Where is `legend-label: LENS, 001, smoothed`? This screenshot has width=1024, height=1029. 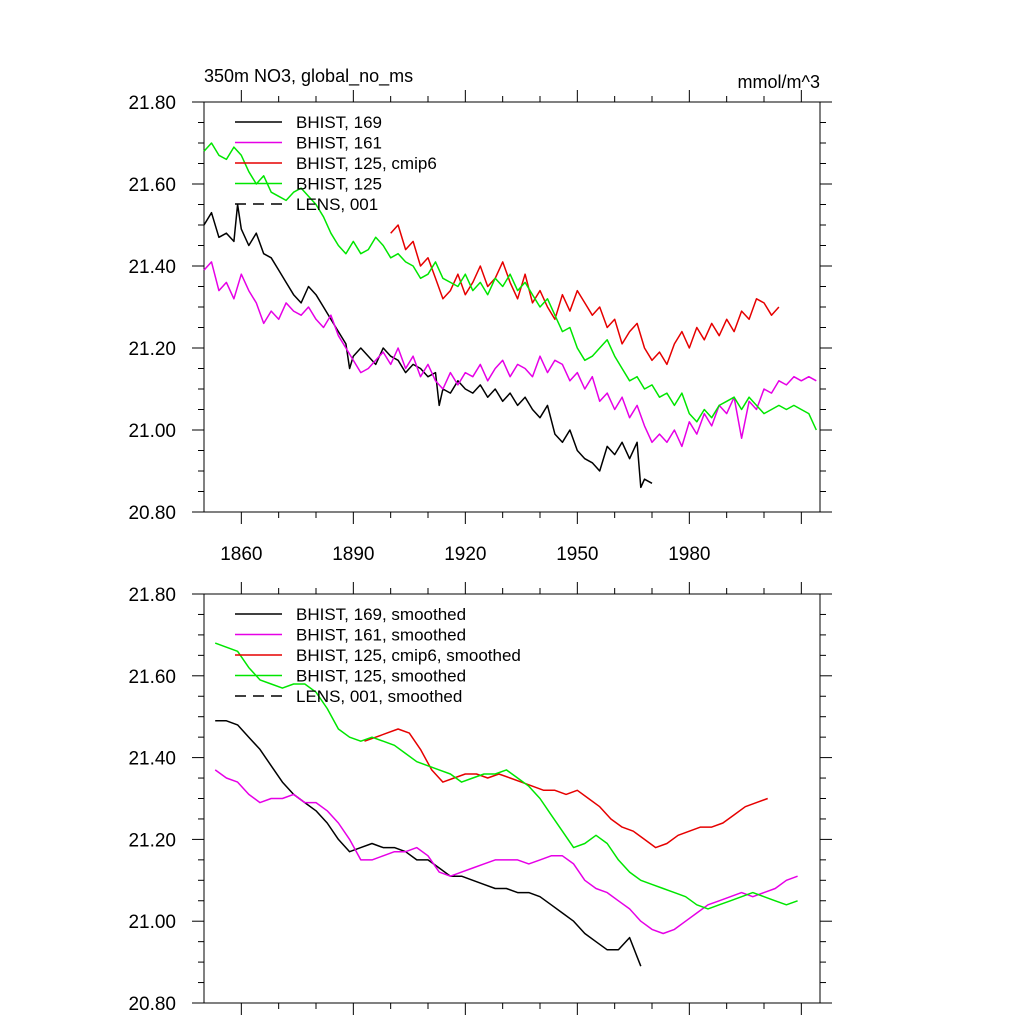
legend-label: LENS, 001, smoothed is located at coordinates (379, 696).